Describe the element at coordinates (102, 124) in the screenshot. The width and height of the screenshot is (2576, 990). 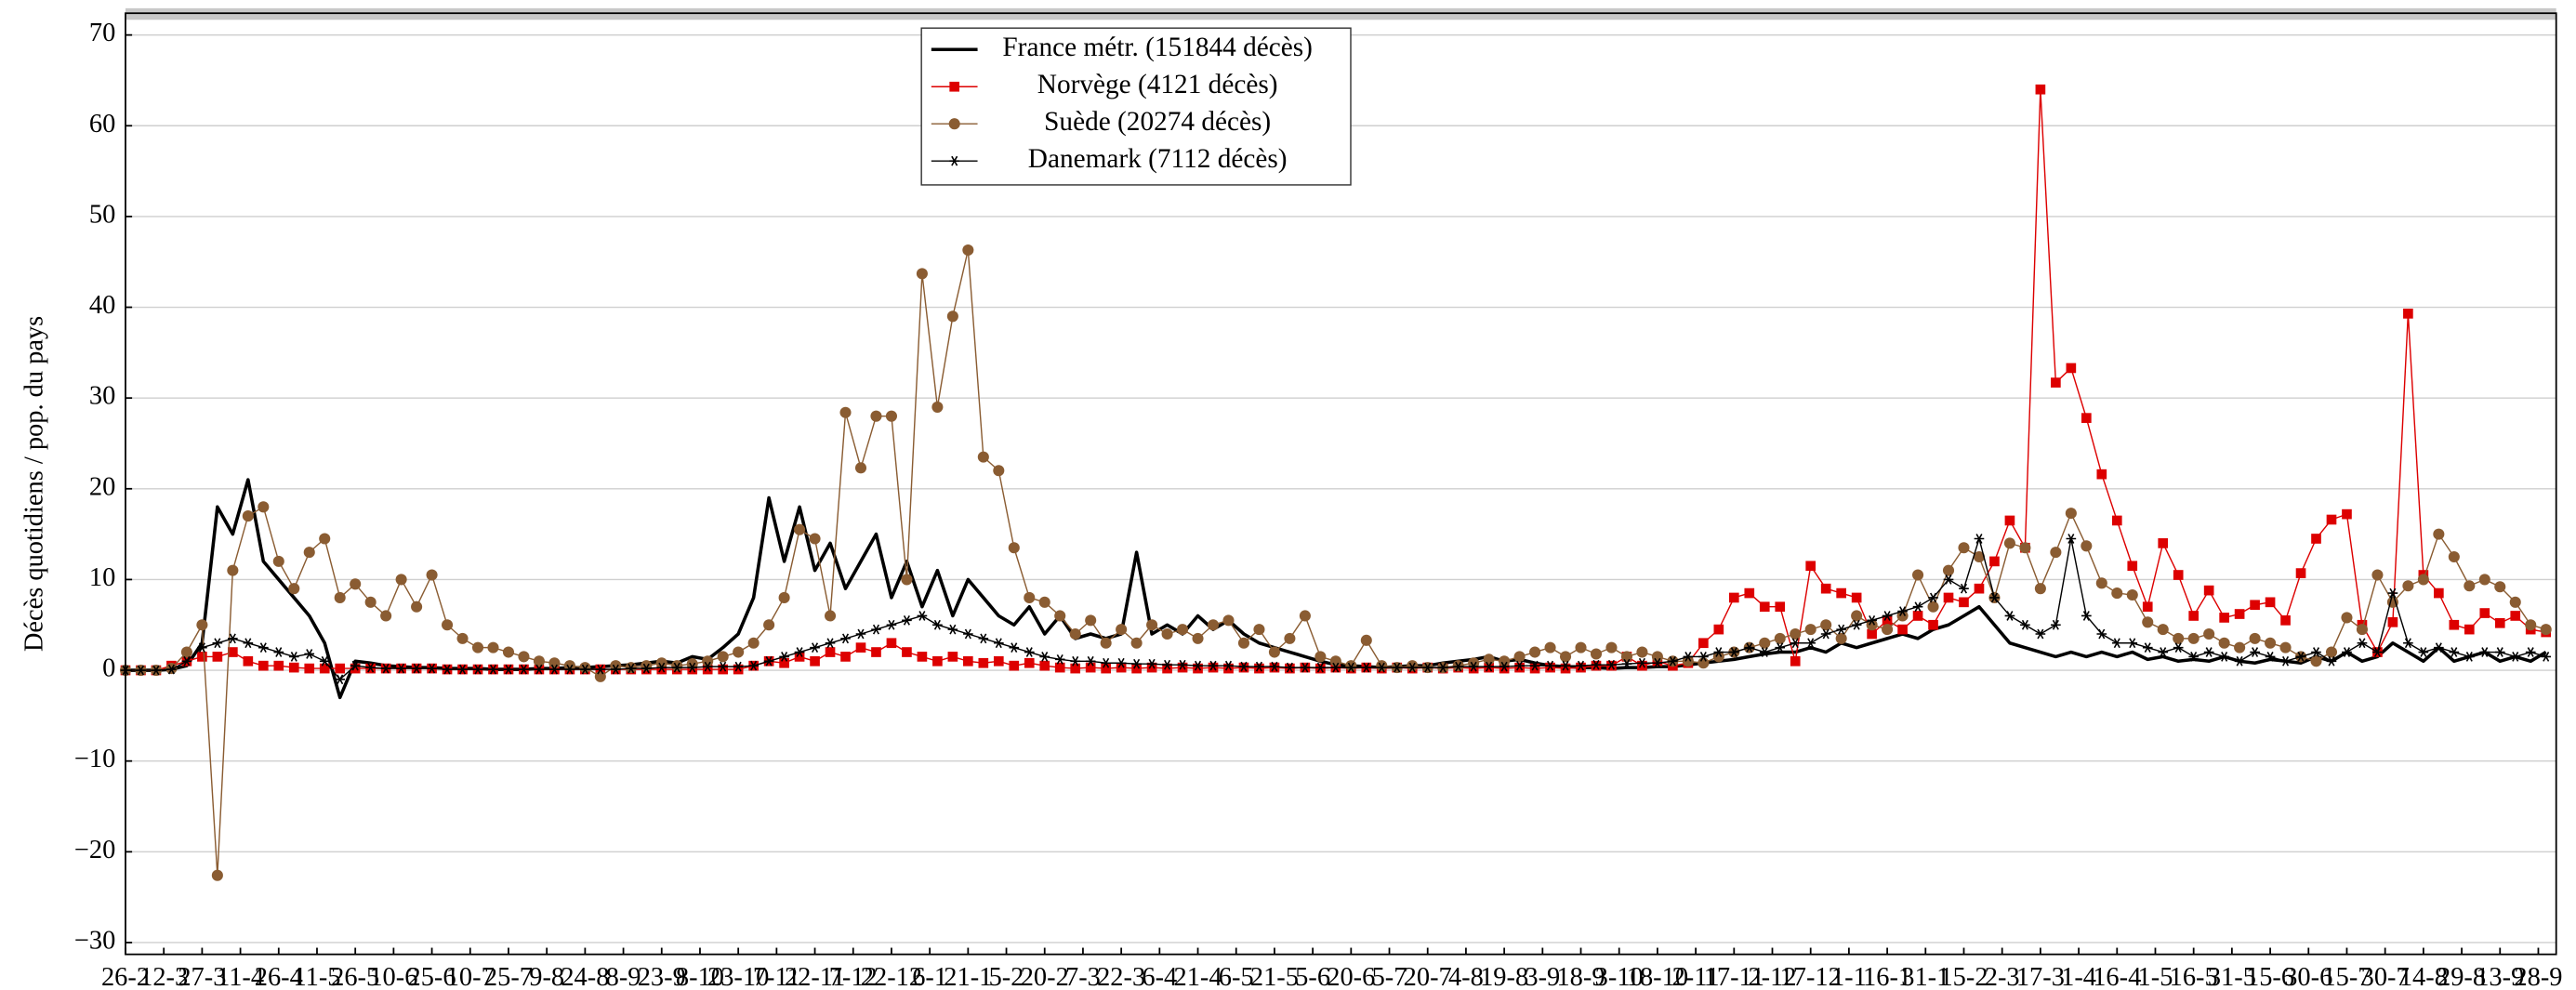
I see `y-tick-label: 60` at that location.